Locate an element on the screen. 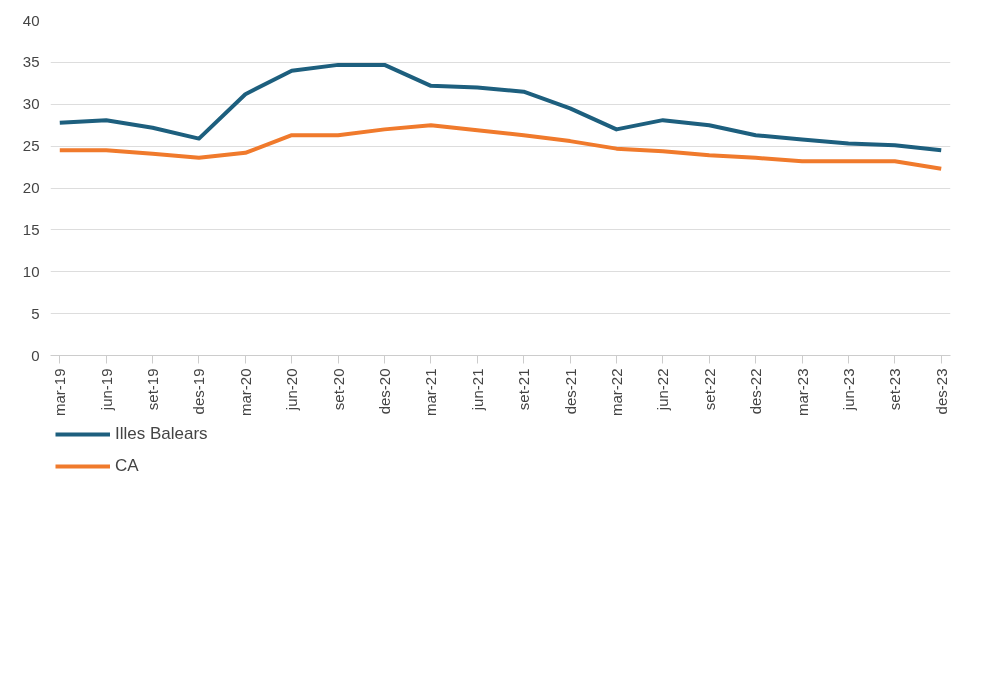  y-tick-label: 35 is located at coordinates (31, 62).